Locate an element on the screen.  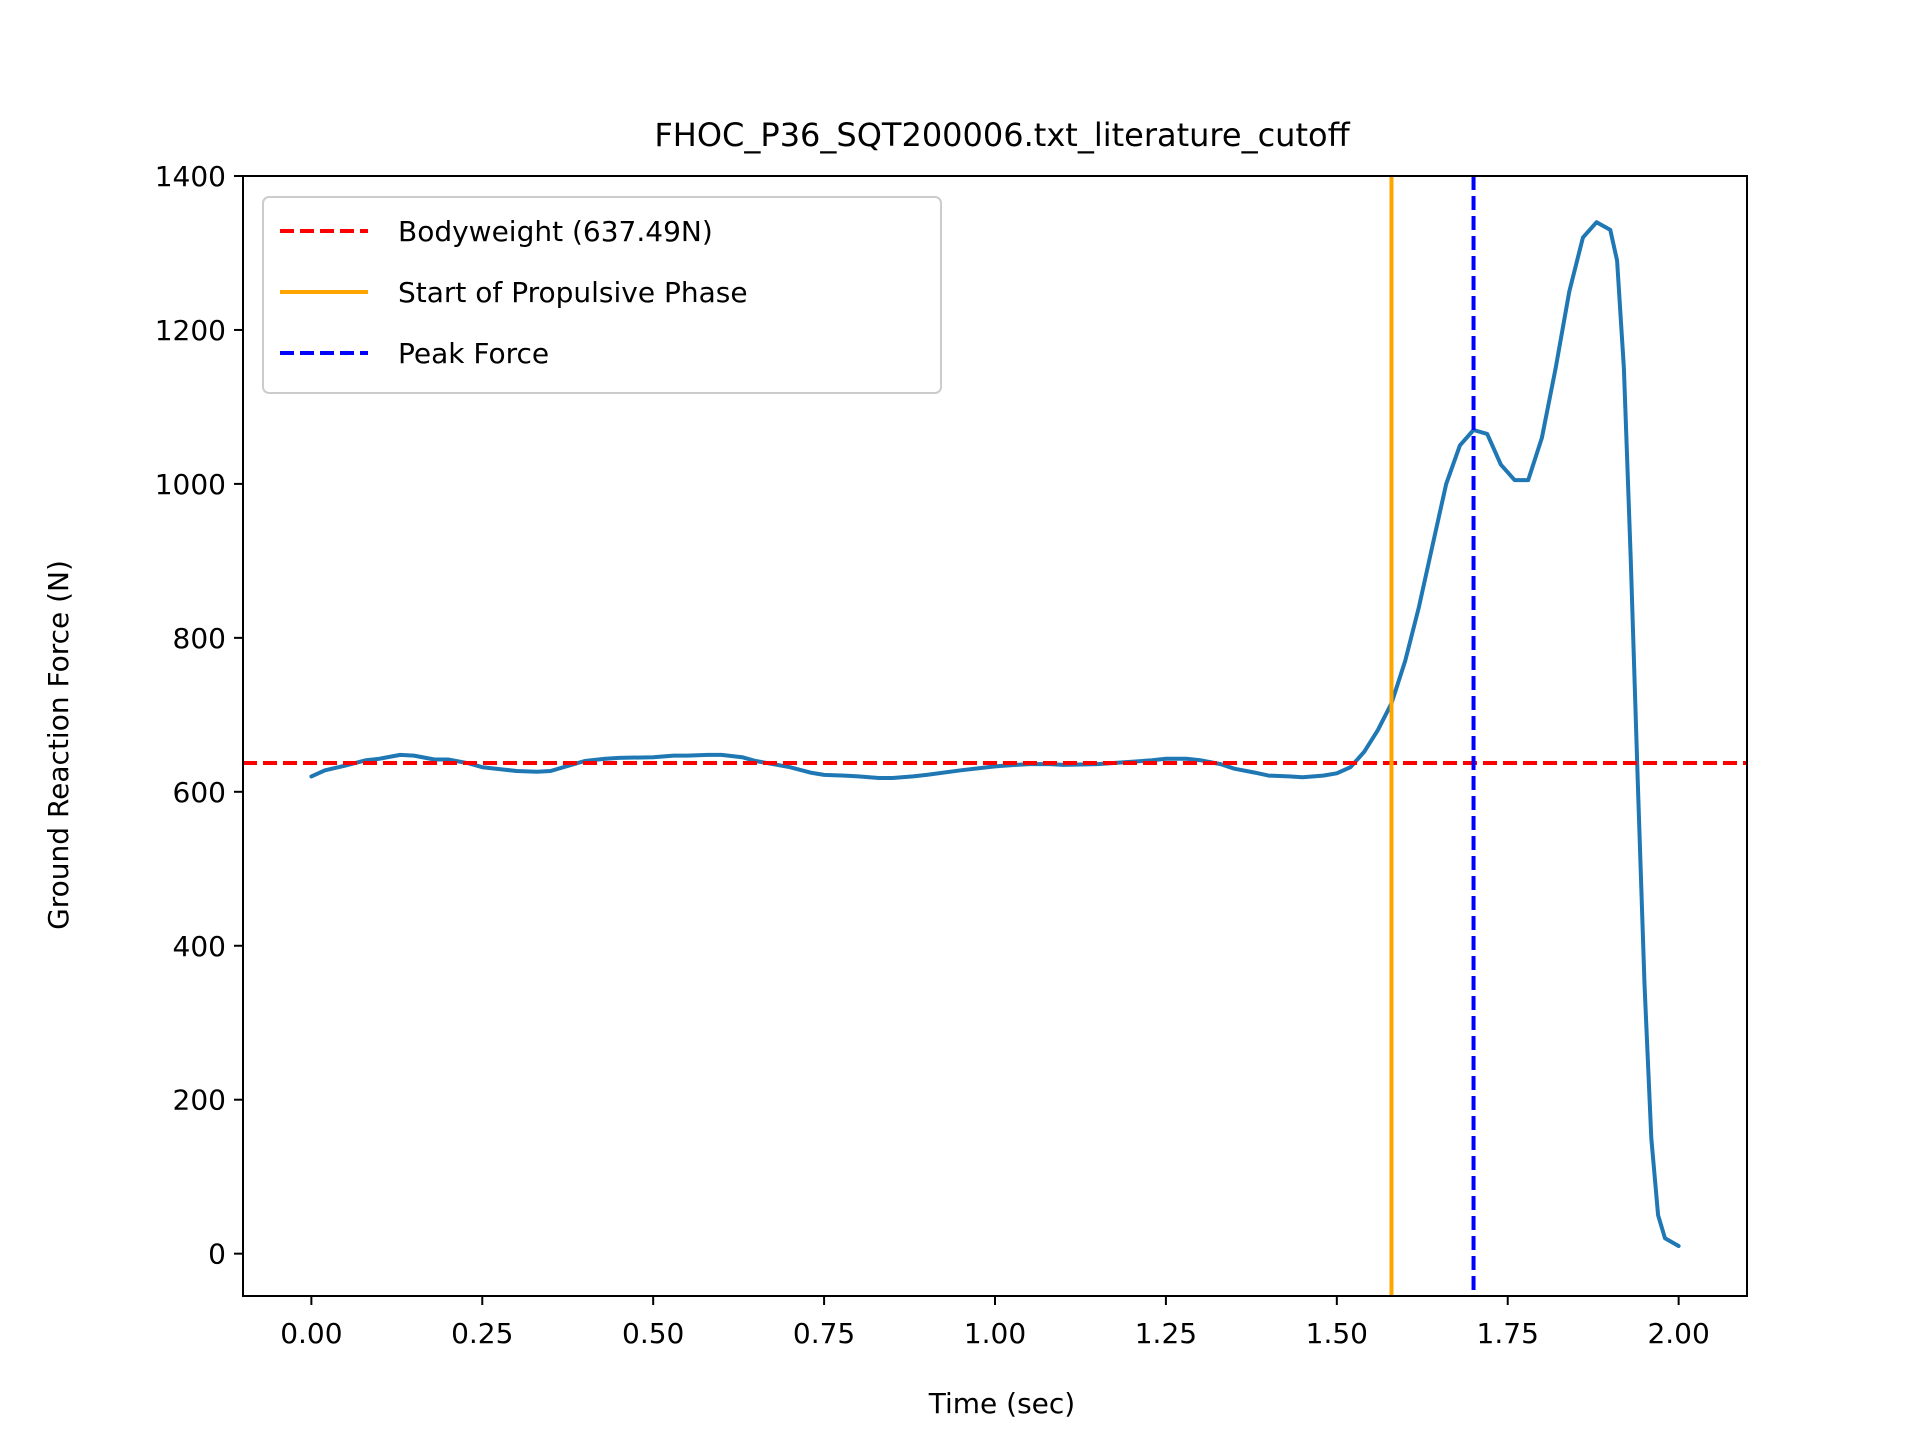
y-tick-label: 1000 is located at coordinates (190, 484).